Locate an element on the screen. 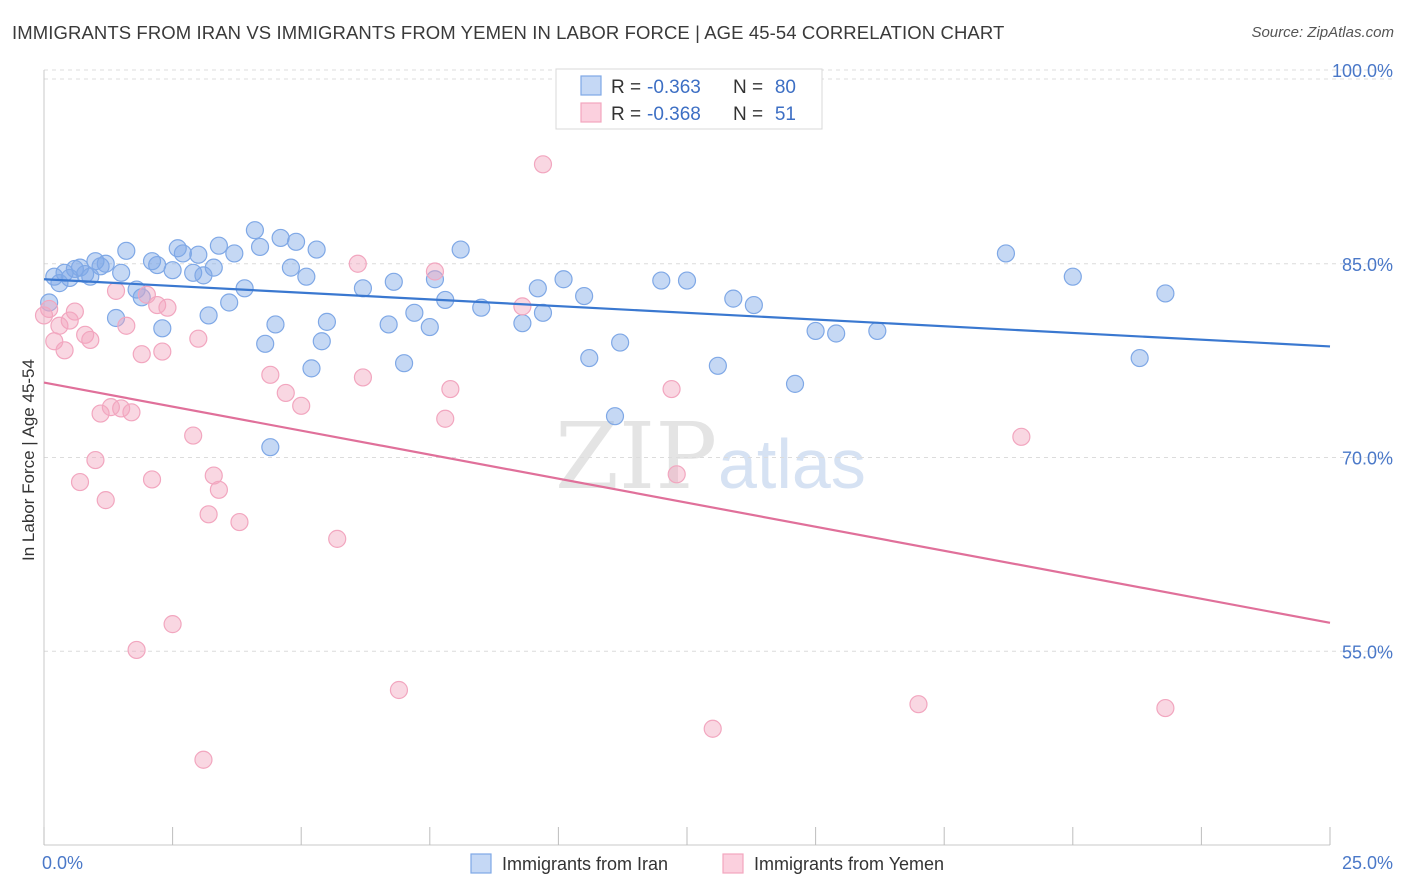 This screenshot has width=1406, height=892. legend-yemen-r-value: -0.368 is located at coordinates (674, 114).